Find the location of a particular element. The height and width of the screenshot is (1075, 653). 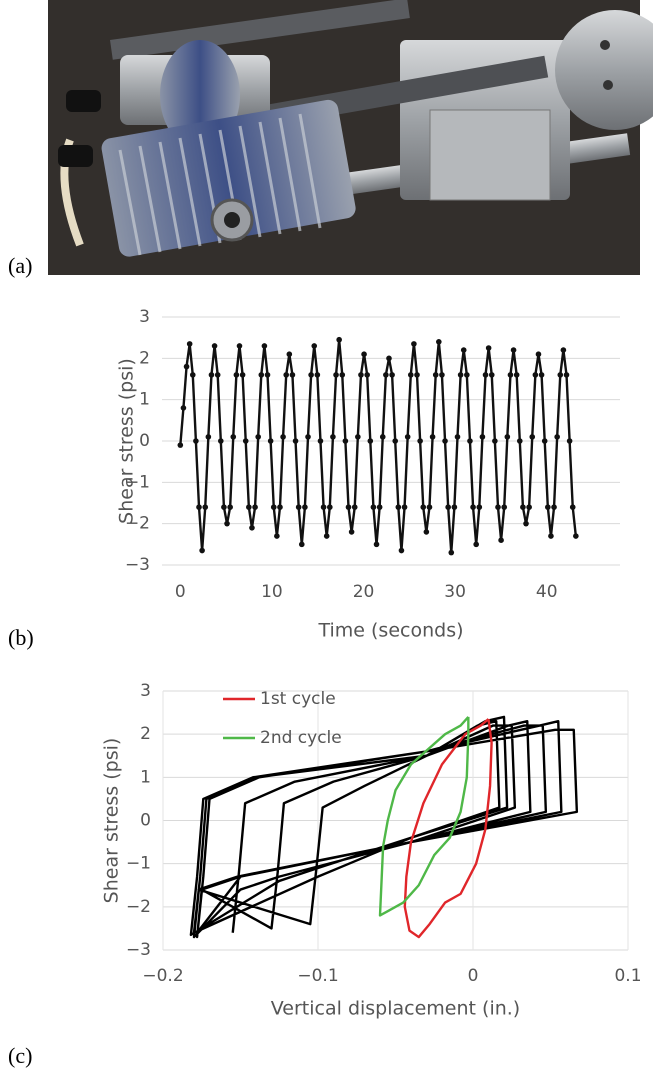

y-tick-label: 1 is located at coordinates (145, 777).